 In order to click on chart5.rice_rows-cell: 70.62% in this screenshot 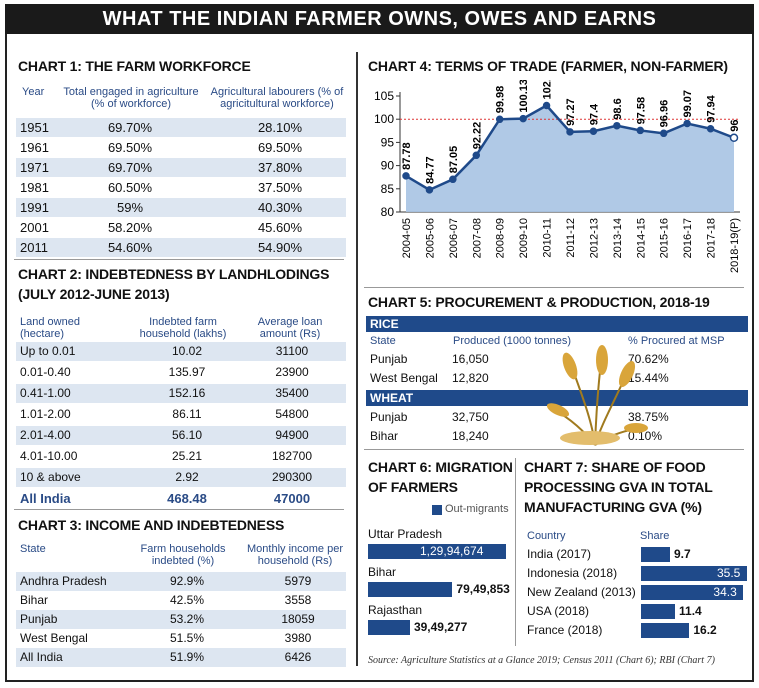, I will do `click(648, 359)`.